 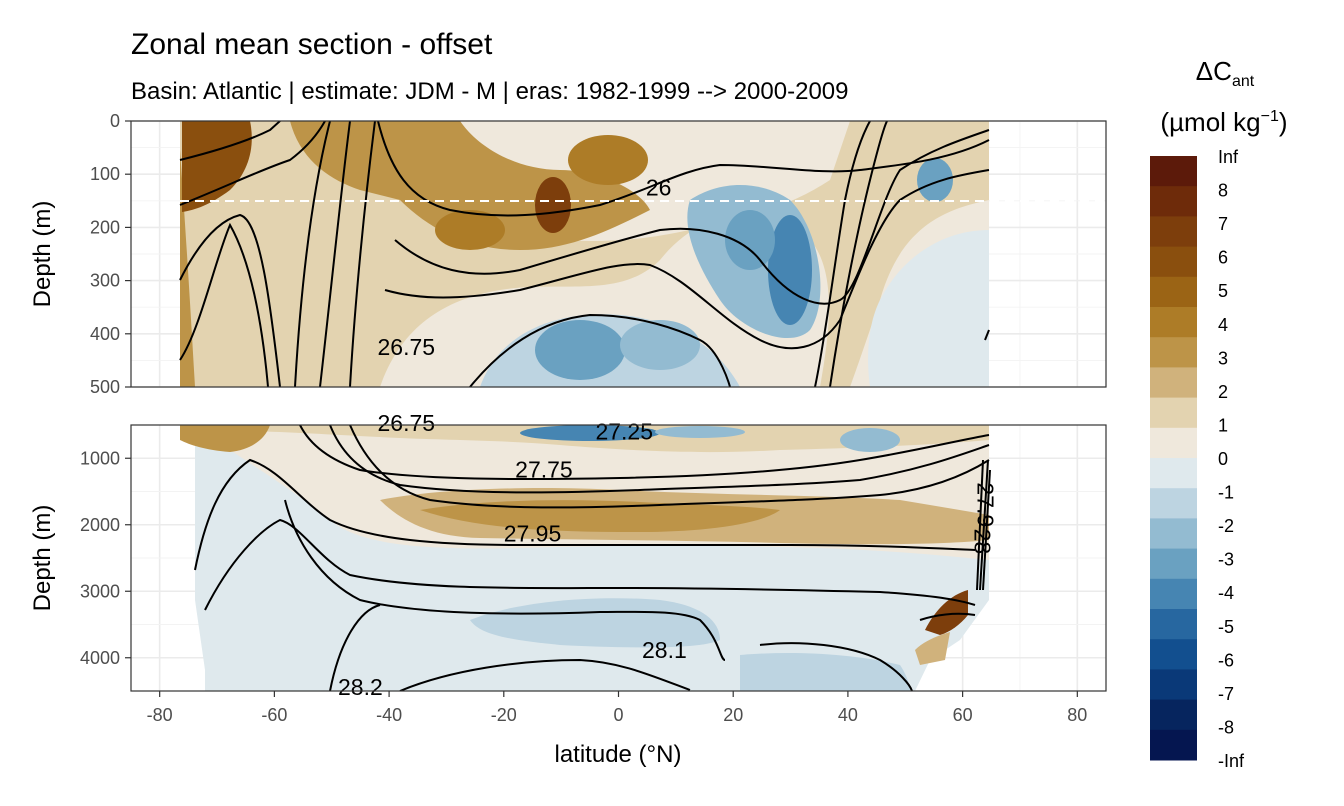 What do you see at coordinates (1226, 526) in the screenshot?
I see `legend-label: -2` at bounding box center [1226, 526].